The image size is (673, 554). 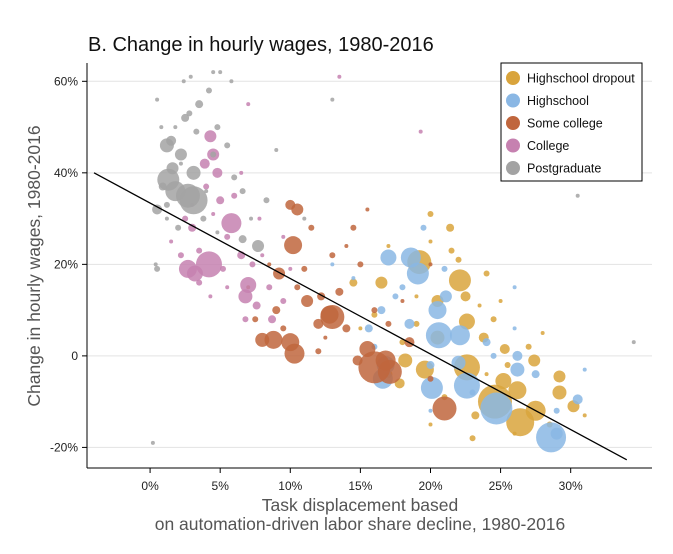 I want to click on y-tick-label: -20%, so click(x=64, y=447).